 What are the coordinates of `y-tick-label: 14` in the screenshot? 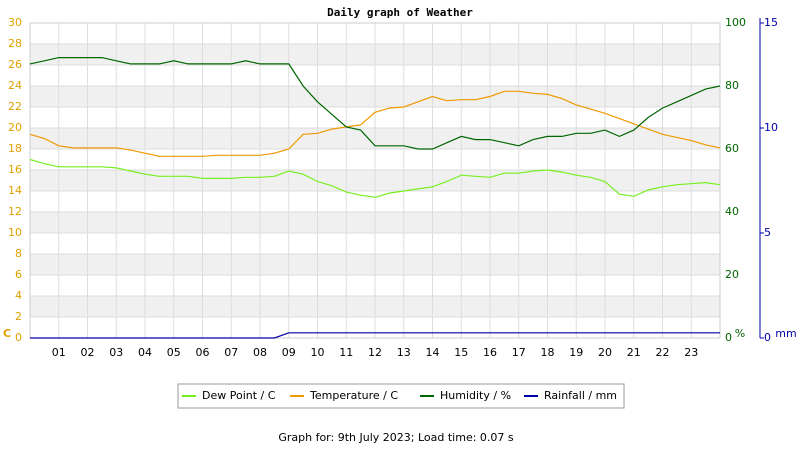 It's located at (15, 190).